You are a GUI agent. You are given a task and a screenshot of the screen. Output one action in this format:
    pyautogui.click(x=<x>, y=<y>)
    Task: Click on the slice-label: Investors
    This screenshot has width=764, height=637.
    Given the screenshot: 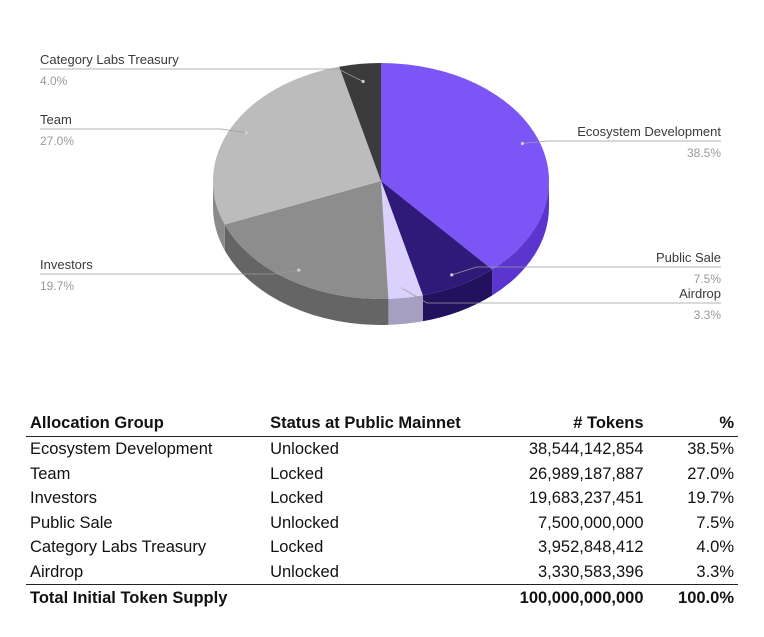 What is the action you would take?
    pyautogui.click(x=66, y=264)
    